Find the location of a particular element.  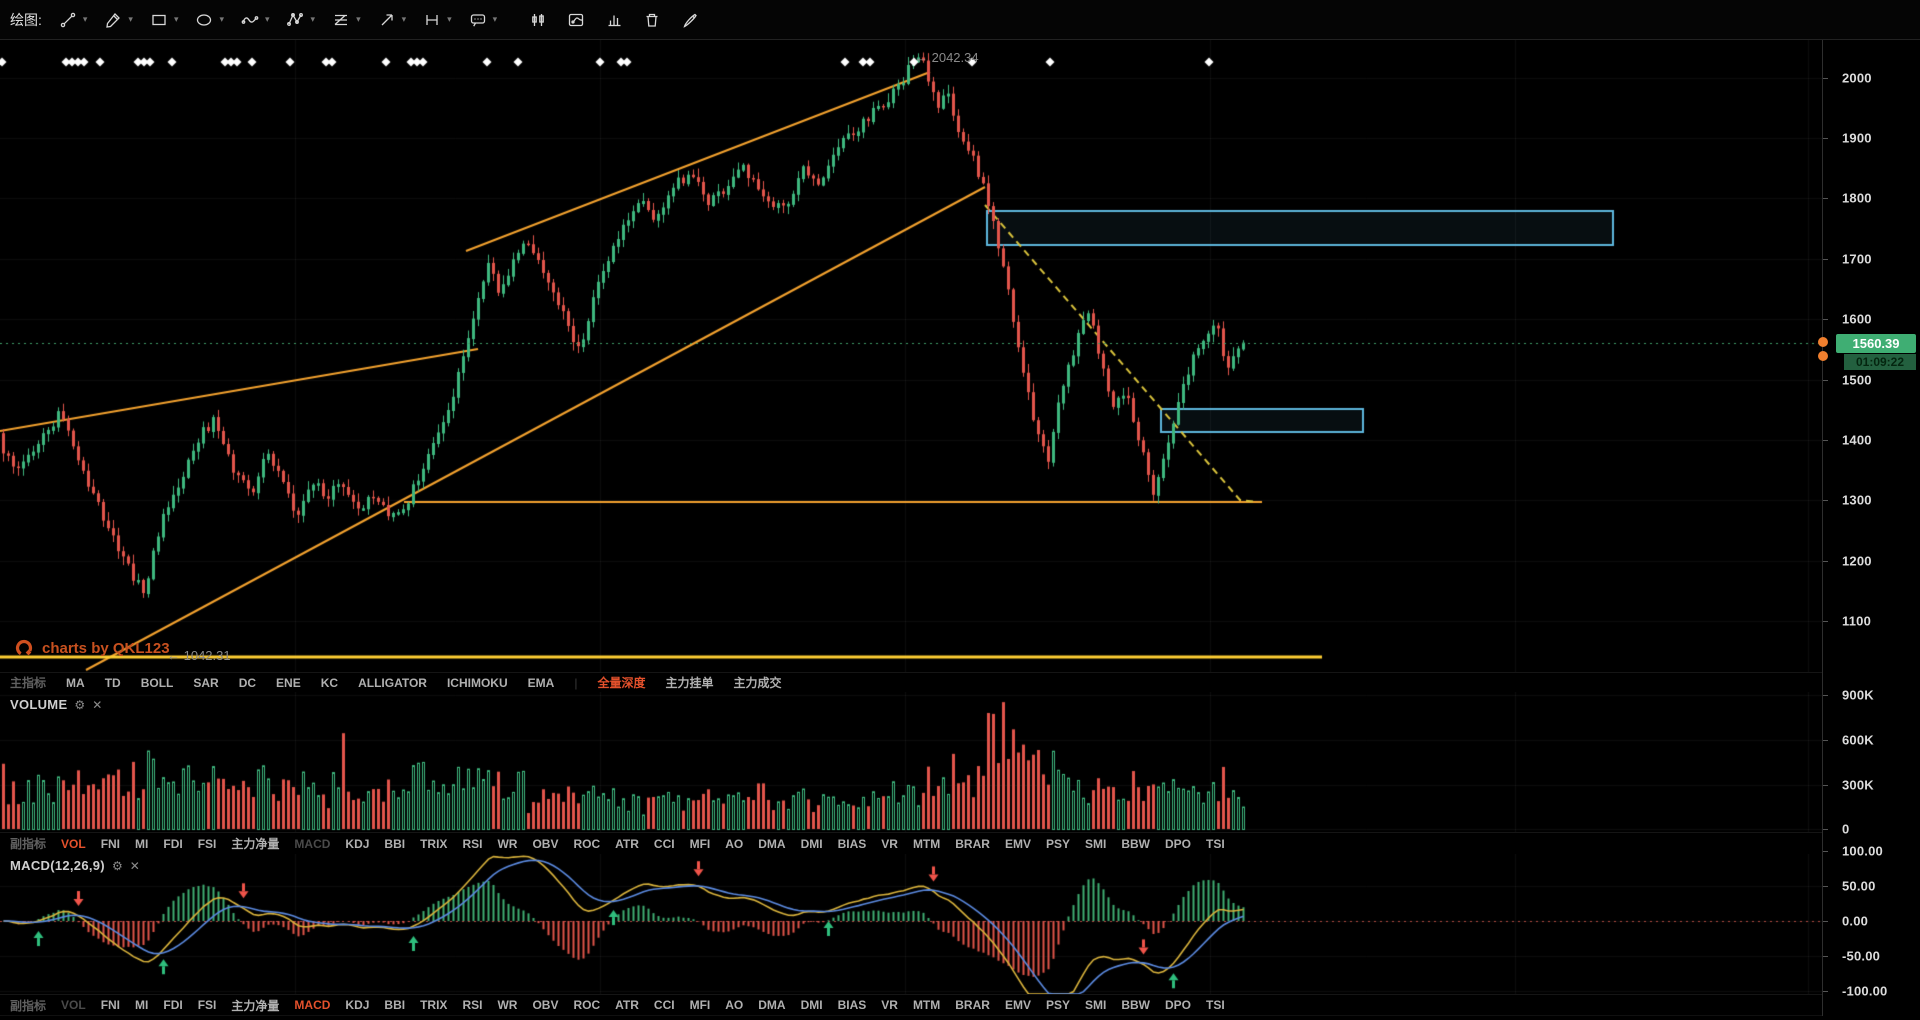

tab-ICHIMOKU: ICHIMOKU is located at coordinates (477, 682).